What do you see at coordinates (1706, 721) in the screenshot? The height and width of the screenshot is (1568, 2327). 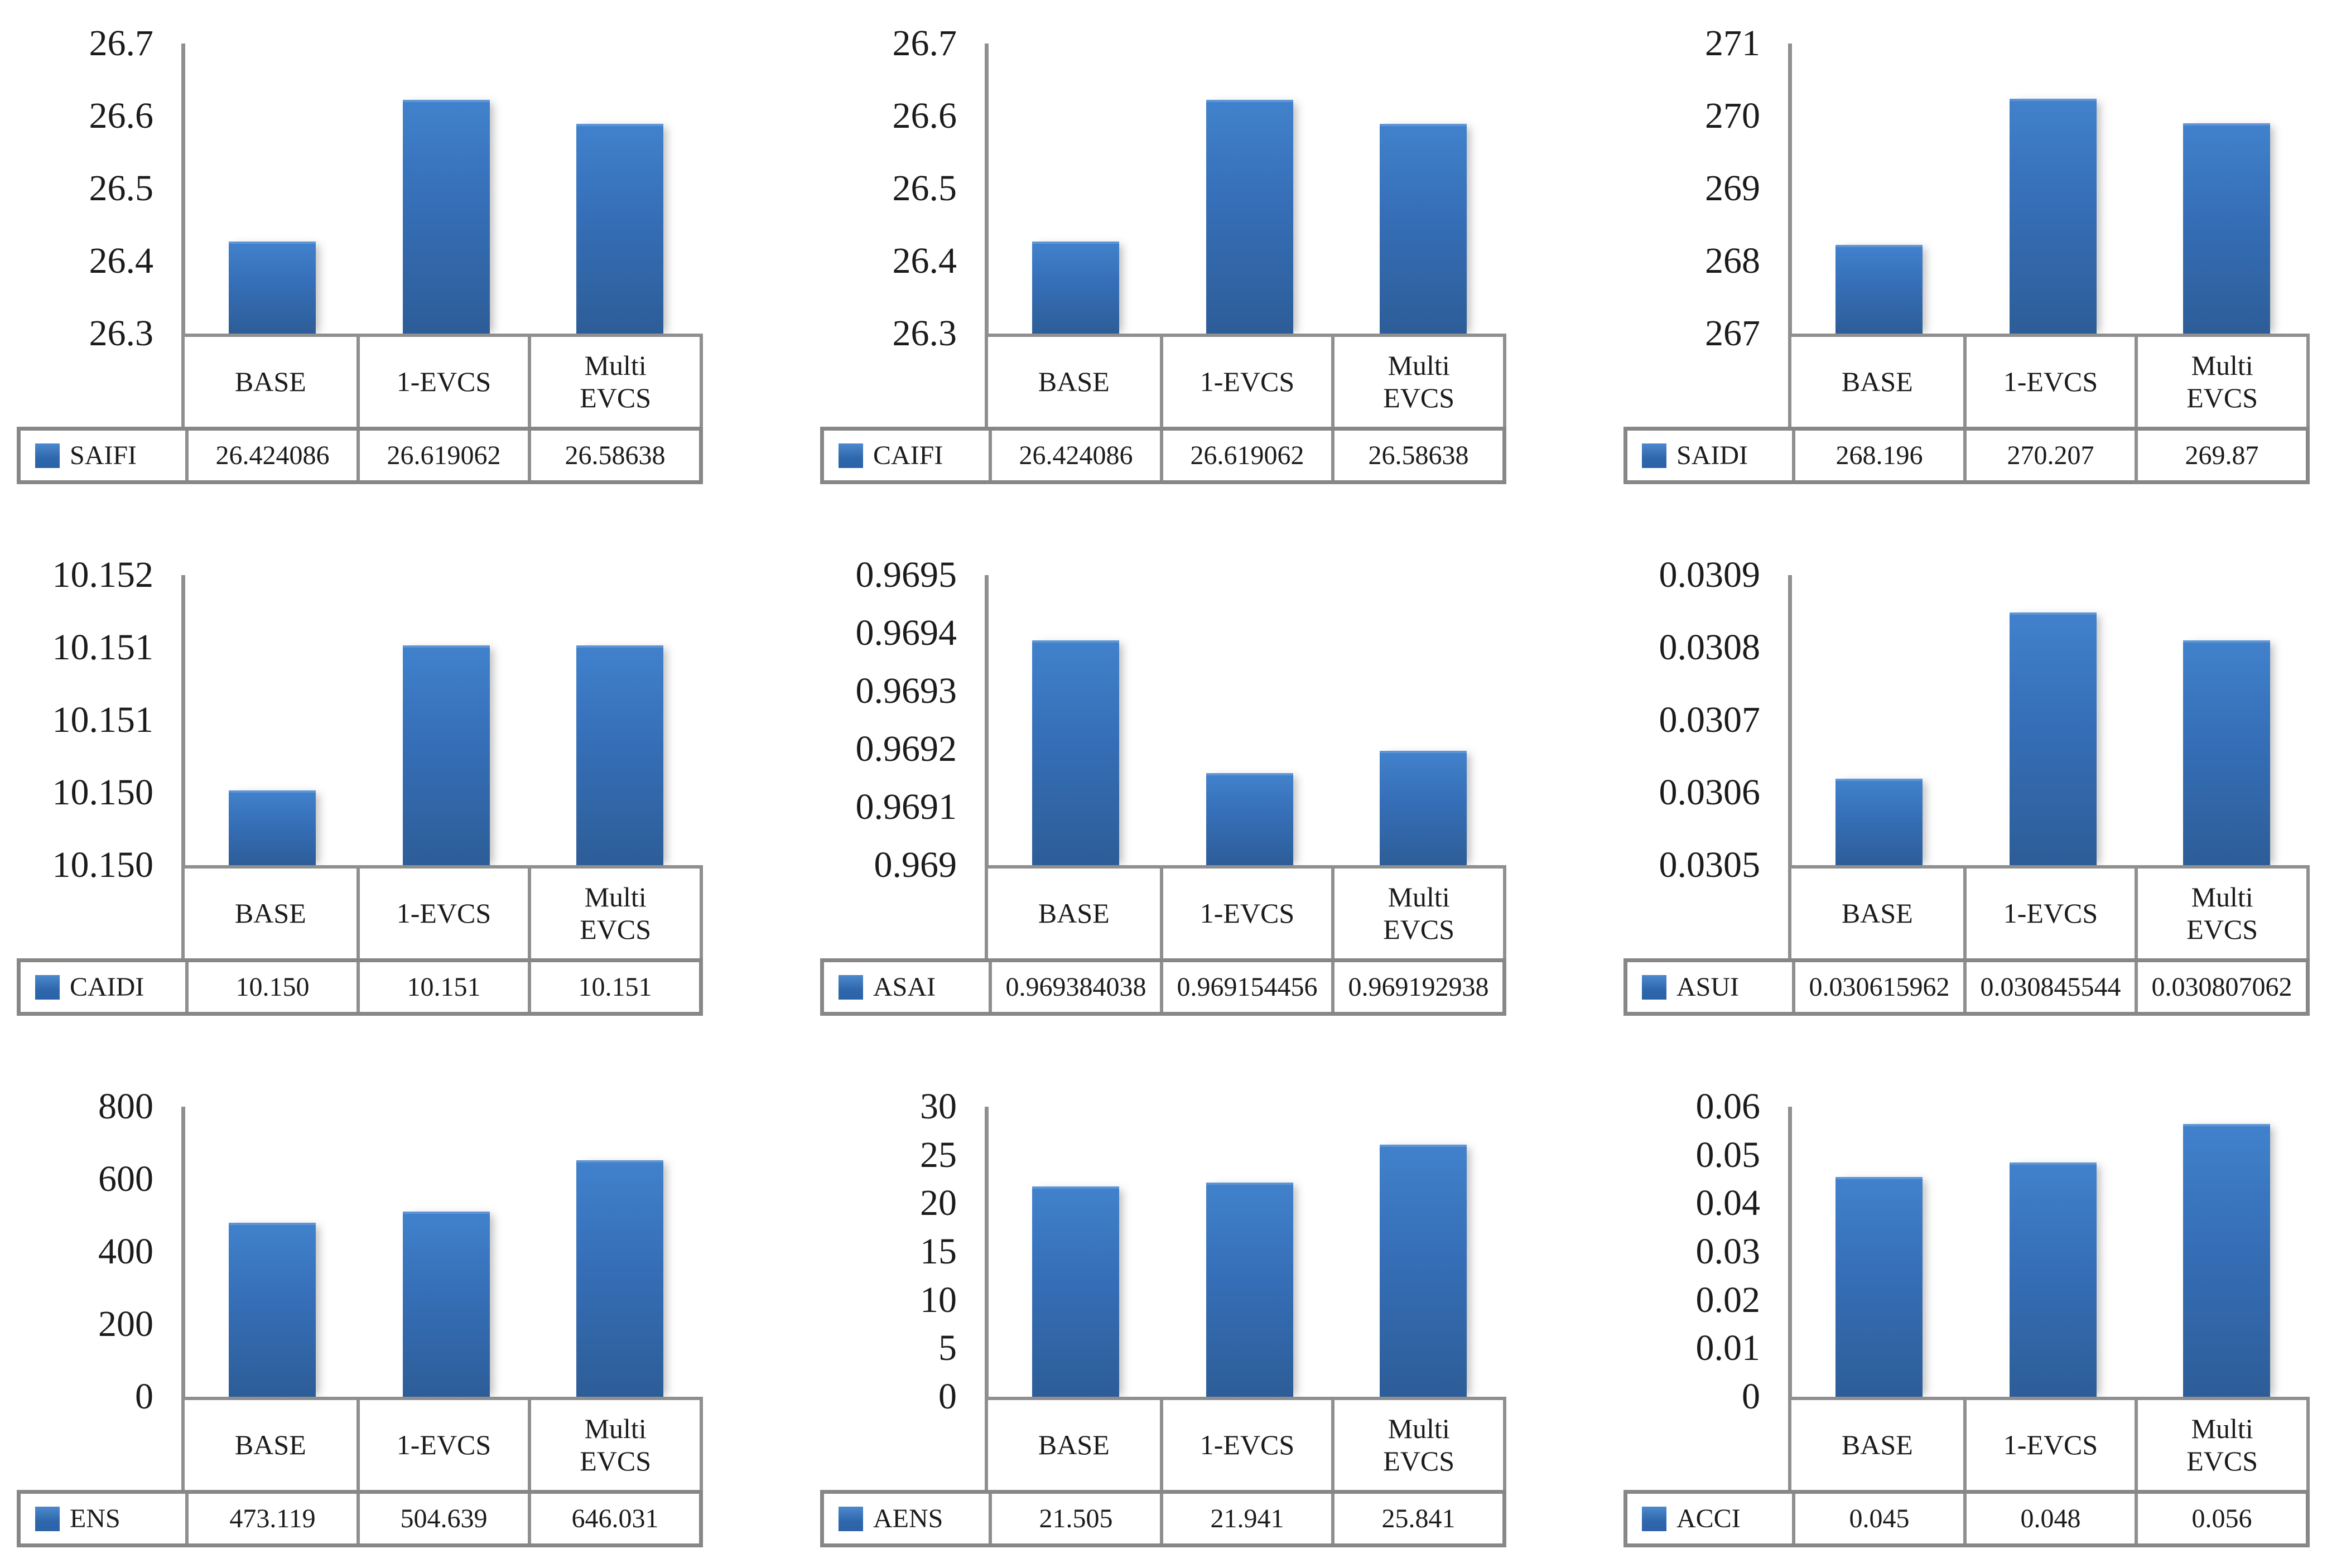 I see `y-axis: 0.0309 0.0308 0.0307 0.0306 0.0305` at bounding box center [1706, 721].